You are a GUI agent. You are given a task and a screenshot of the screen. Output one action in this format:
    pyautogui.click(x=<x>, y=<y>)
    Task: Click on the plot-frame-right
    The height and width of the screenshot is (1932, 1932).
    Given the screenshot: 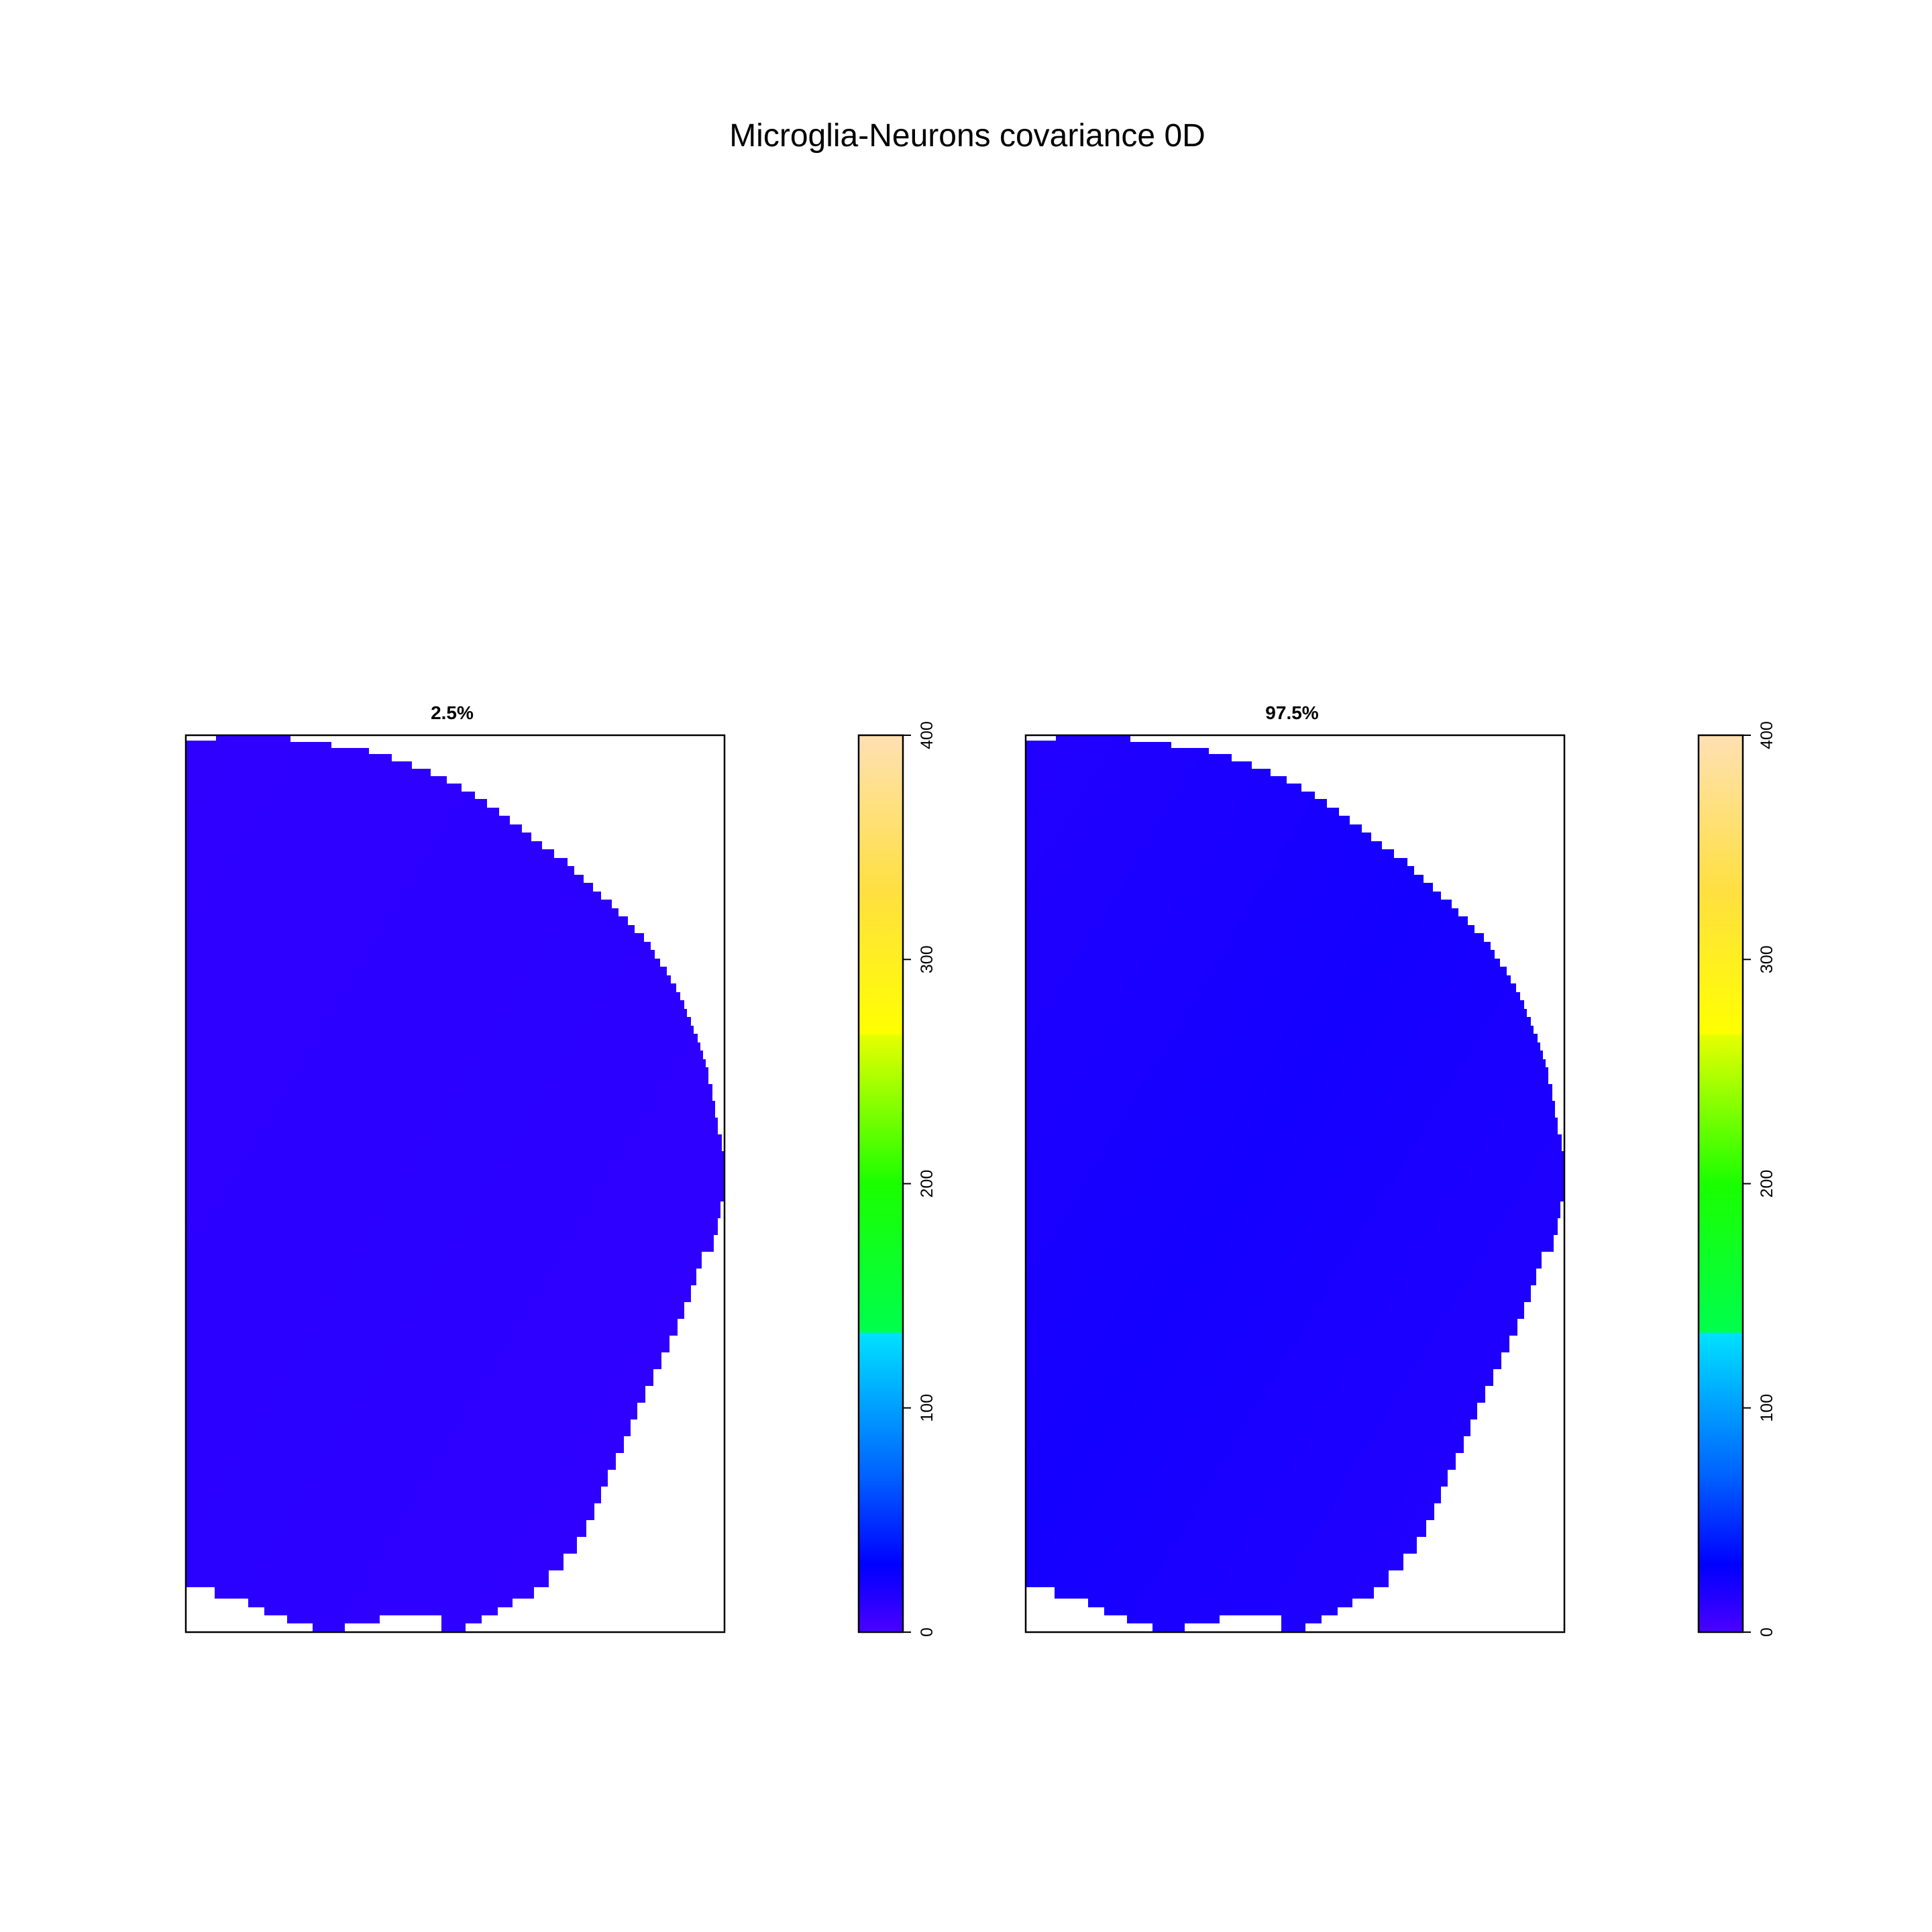 What is the action you would take?
    pyautogui.click(x=1295, y=1183)
    